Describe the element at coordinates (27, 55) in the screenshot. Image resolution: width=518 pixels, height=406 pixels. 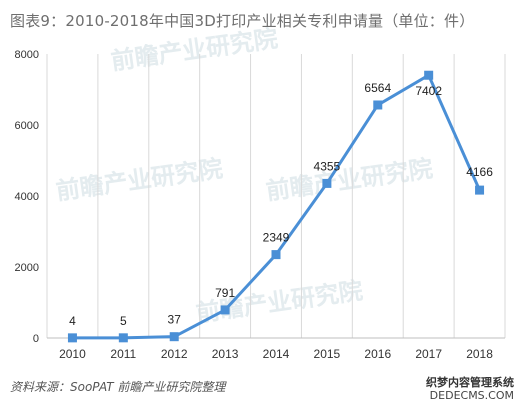
I see `y-tick-label: 8000` at that location.